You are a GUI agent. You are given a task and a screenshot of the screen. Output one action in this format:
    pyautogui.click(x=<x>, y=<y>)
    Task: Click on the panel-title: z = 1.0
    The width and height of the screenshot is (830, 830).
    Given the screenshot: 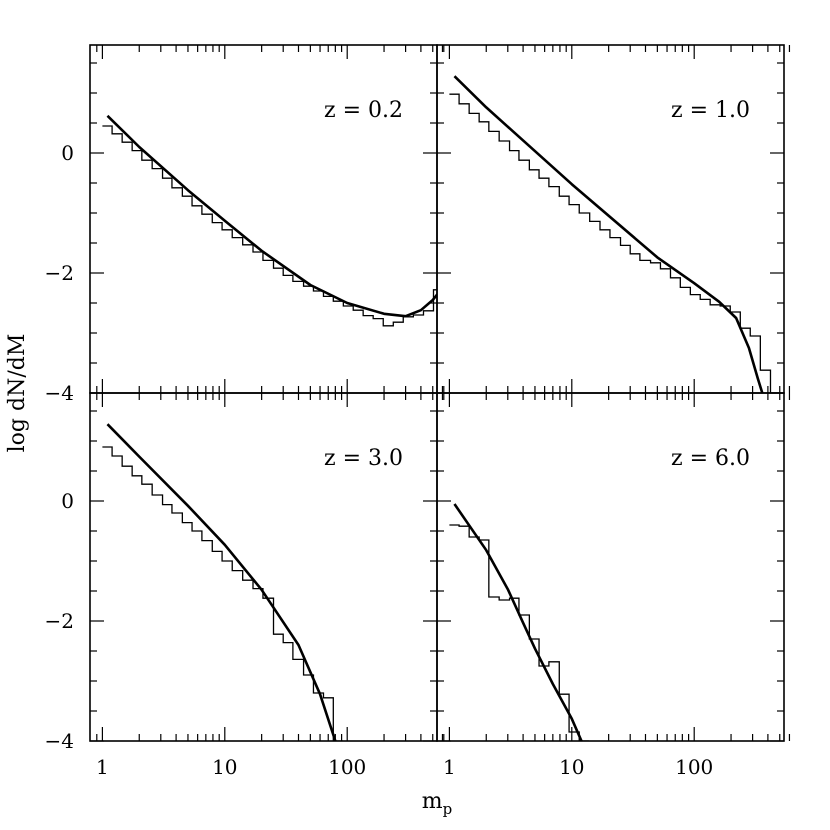 What is the action you would take?
    pyautogui.click(x=710, y=110)
    